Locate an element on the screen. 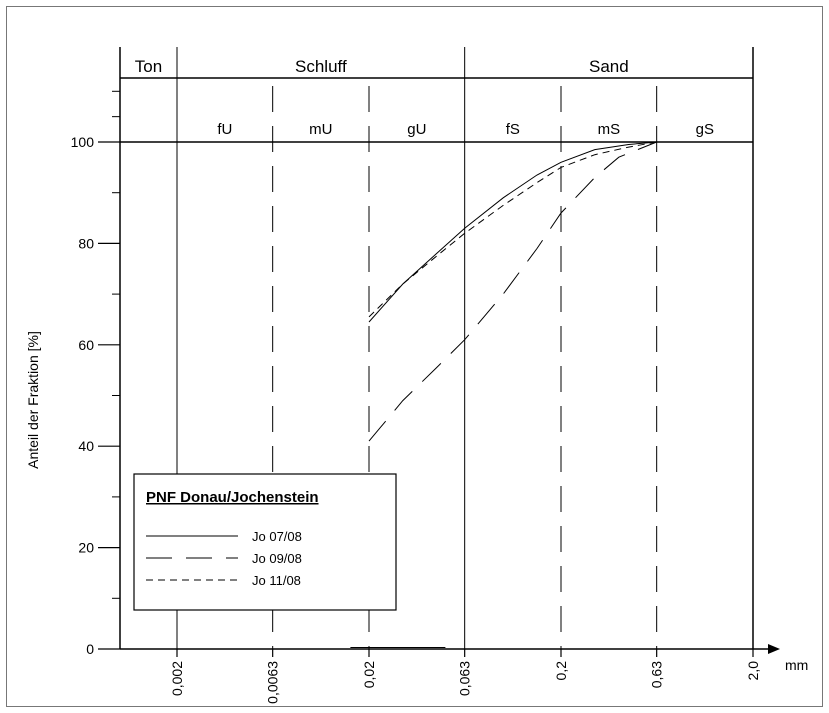 The width and height of the screenshot is (829, 713). legend-title: PNF Donau/Jochenstein is located at coordinates (232, 497).